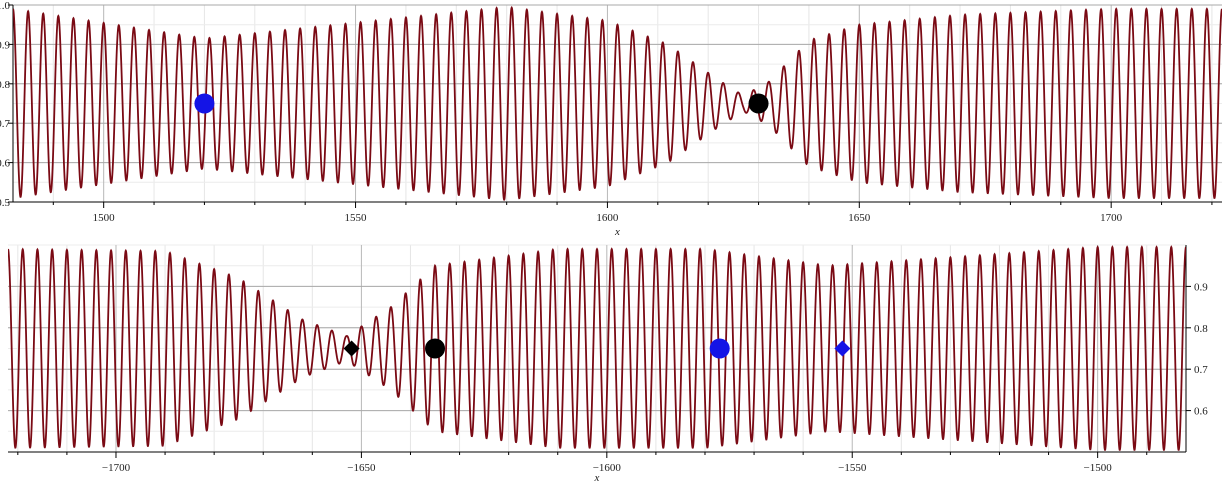 The height and width of the screenshot is (486, 1228). What do you see at coordinates (356, 218) in the screenshot?
I see `x-tick-label: 1550` at bounding box center [356, 218].